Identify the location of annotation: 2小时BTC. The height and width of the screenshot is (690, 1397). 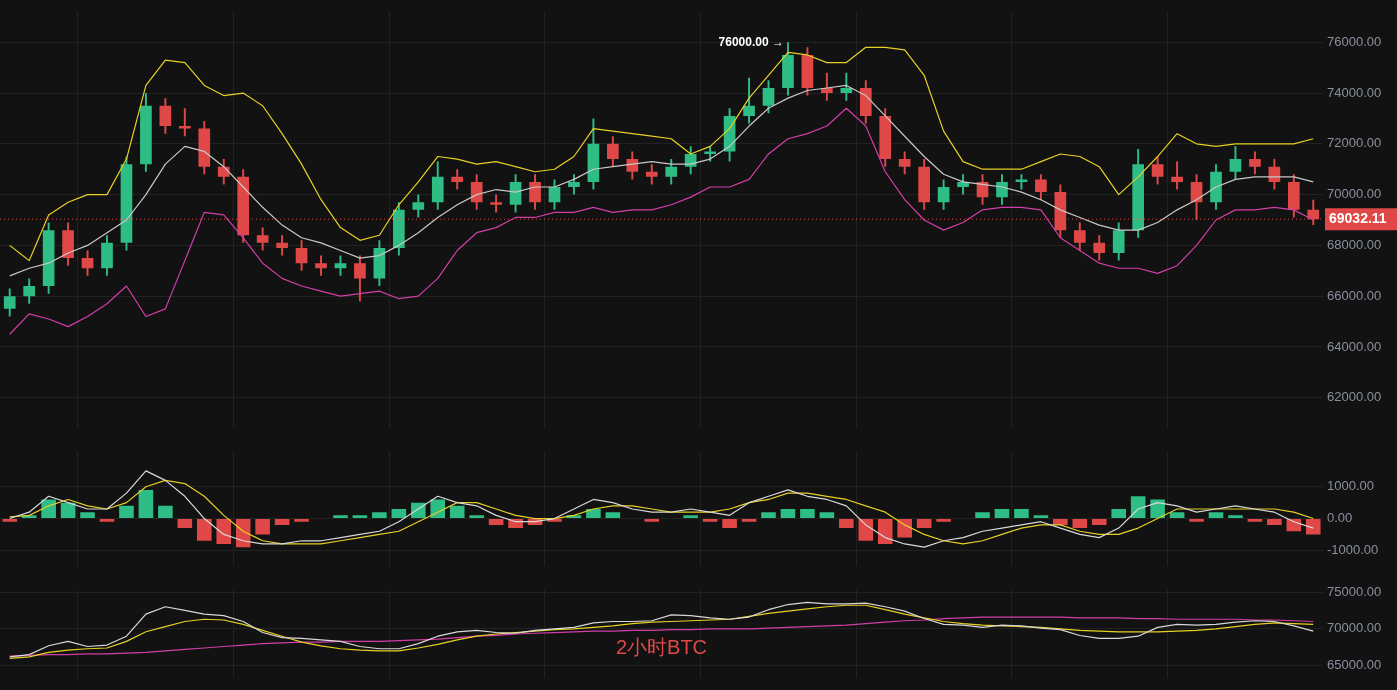
(661, 646).